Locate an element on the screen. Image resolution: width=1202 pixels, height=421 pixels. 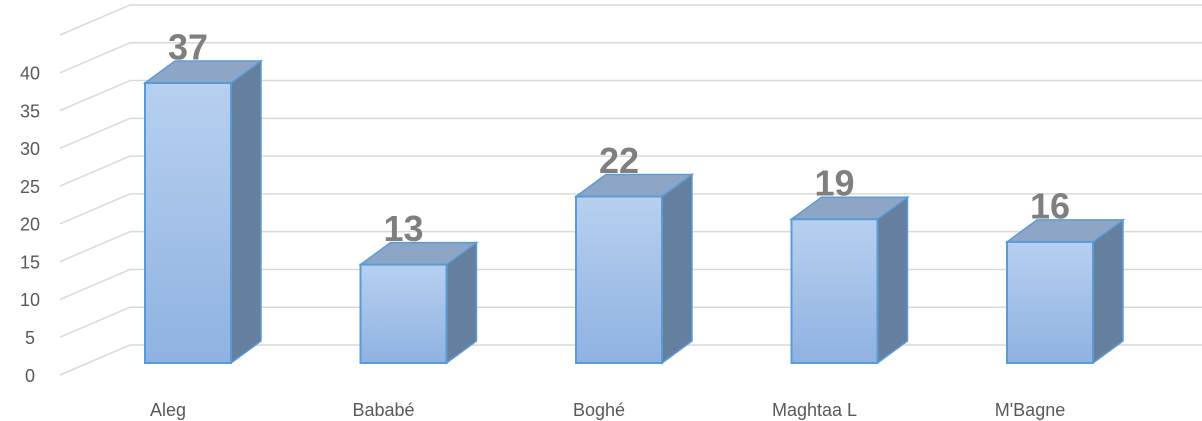
data-label: 22 is located at coordinates (619, 160).